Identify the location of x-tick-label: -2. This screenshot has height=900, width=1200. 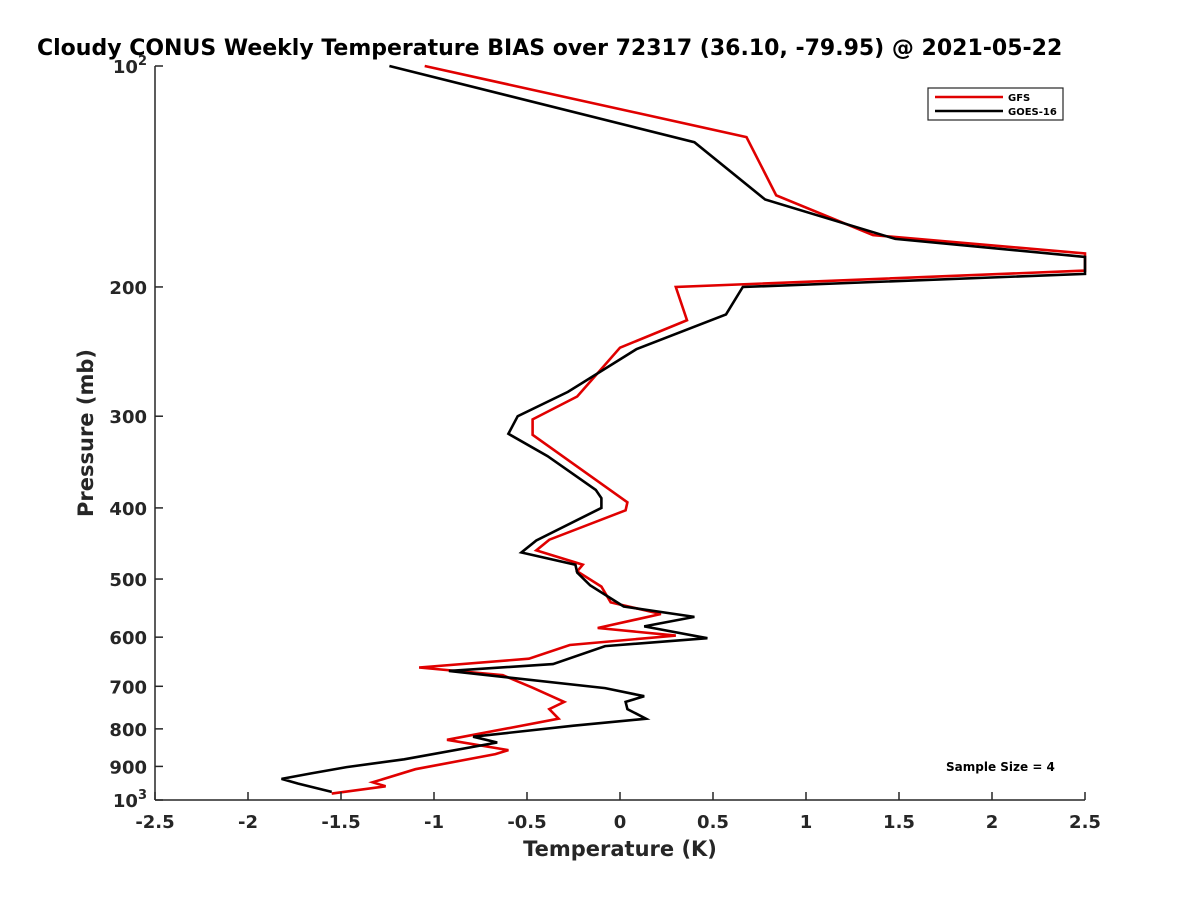
(248, 822).